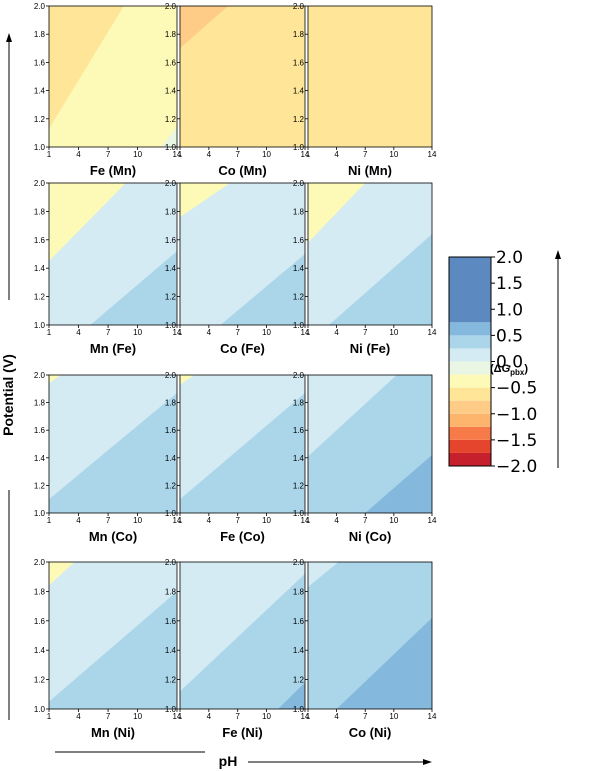  Describe the element at coordinates (228, 761) in the screenshot. I see `x-axis-title: pH` at that location.